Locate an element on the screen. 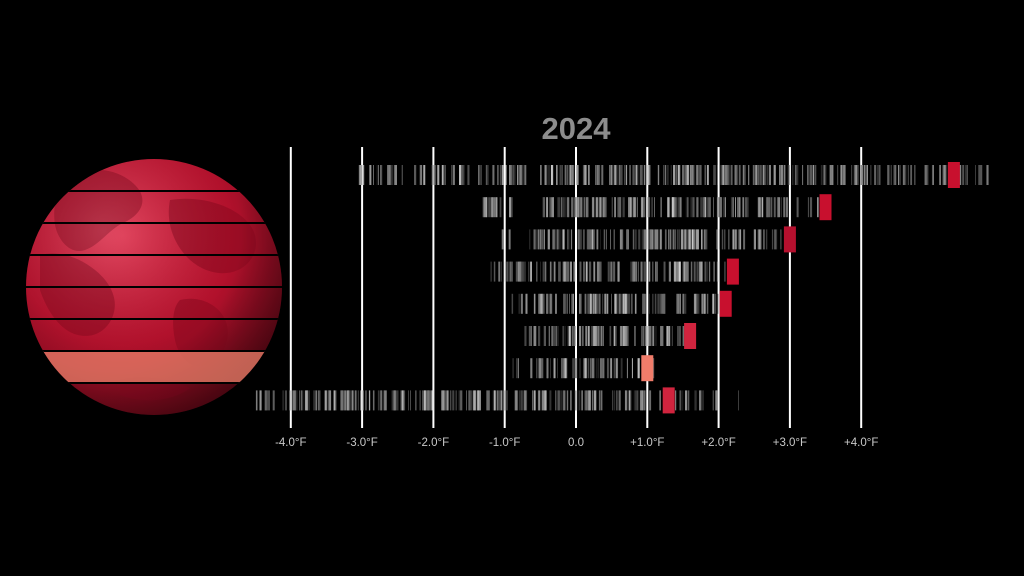 Image resolution: width=1024 pixels, height=576 pixels. x-tick-label: 0.0 is located at coordinates (576, 443).